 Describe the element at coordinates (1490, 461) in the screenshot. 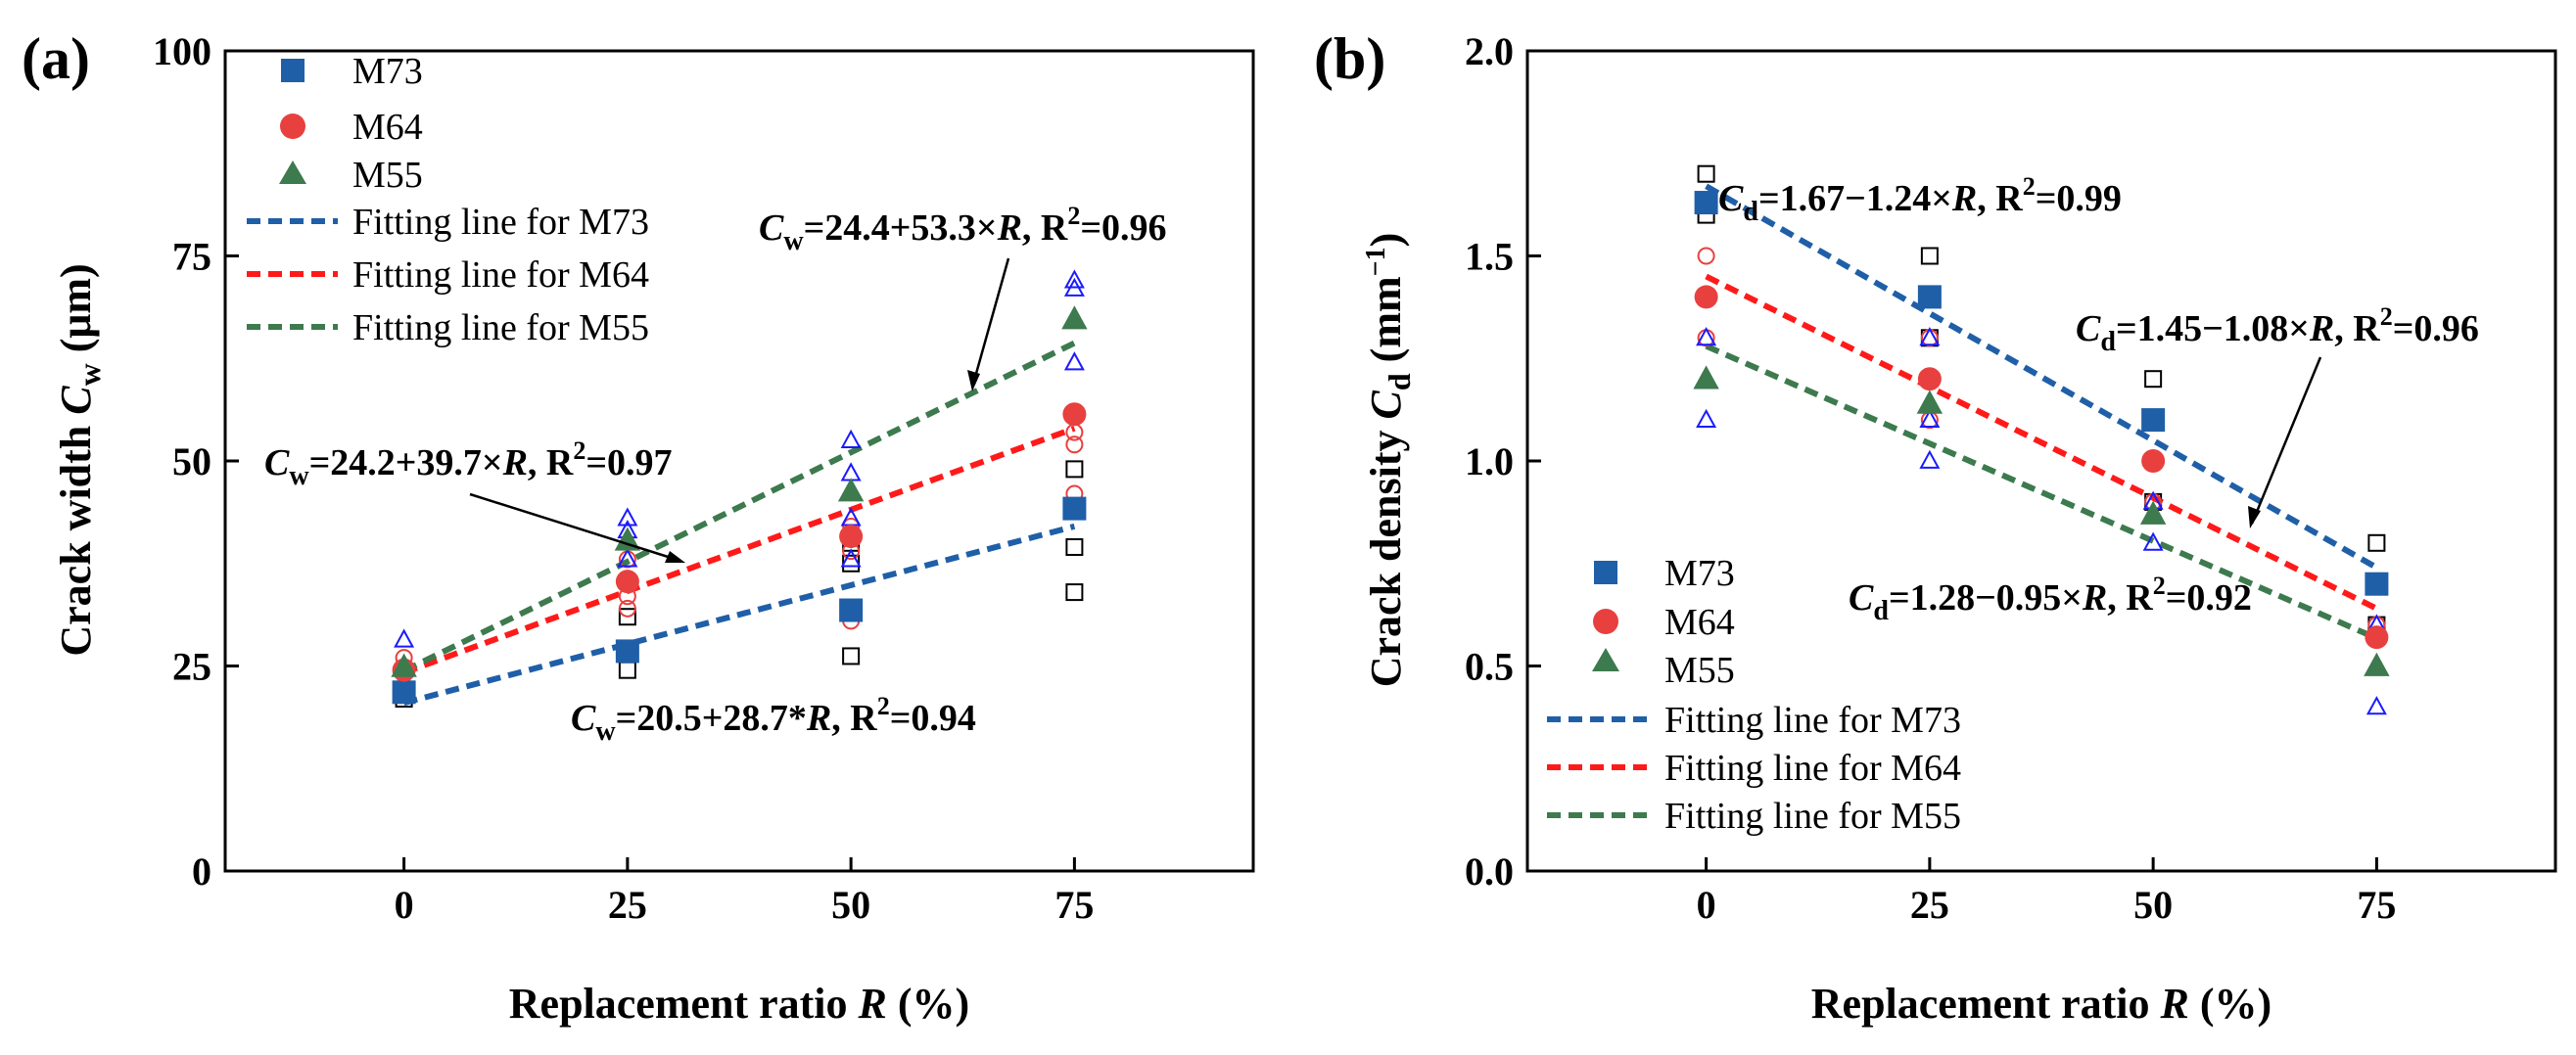

I see `y-tick-label: 1.0` at that location.